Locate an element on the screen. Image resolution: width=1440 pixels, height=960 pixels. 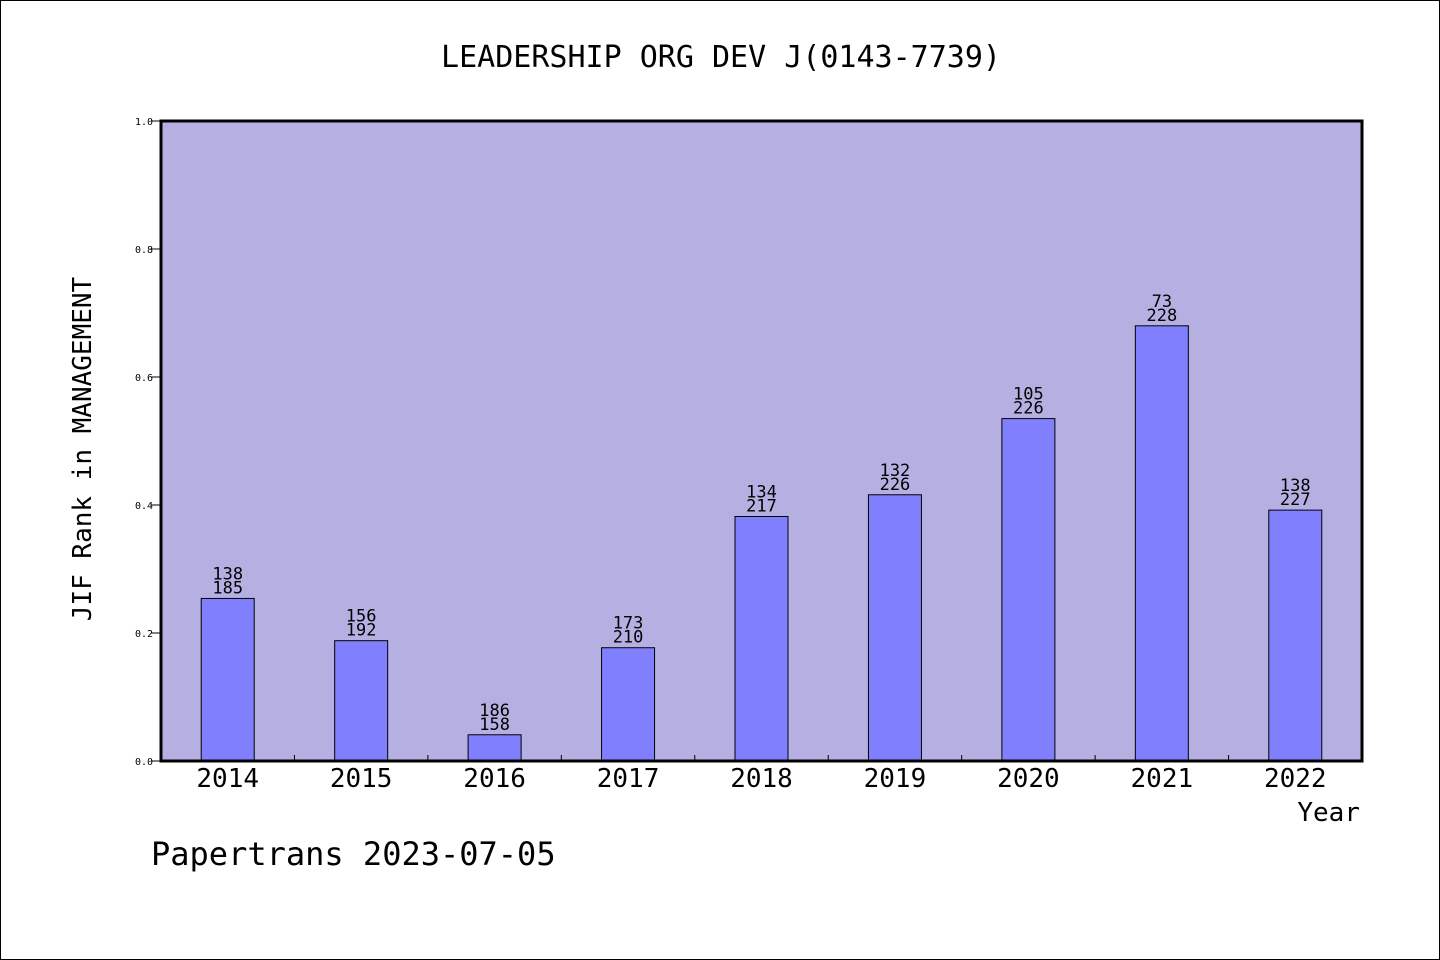
x-axis-label: Year is located at coordinates (1328, 813).